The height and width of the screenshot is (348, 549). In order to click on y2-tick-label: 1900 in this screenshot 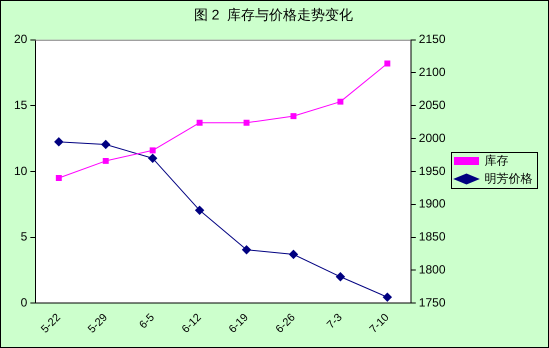, I will do `click(432, 203)`.